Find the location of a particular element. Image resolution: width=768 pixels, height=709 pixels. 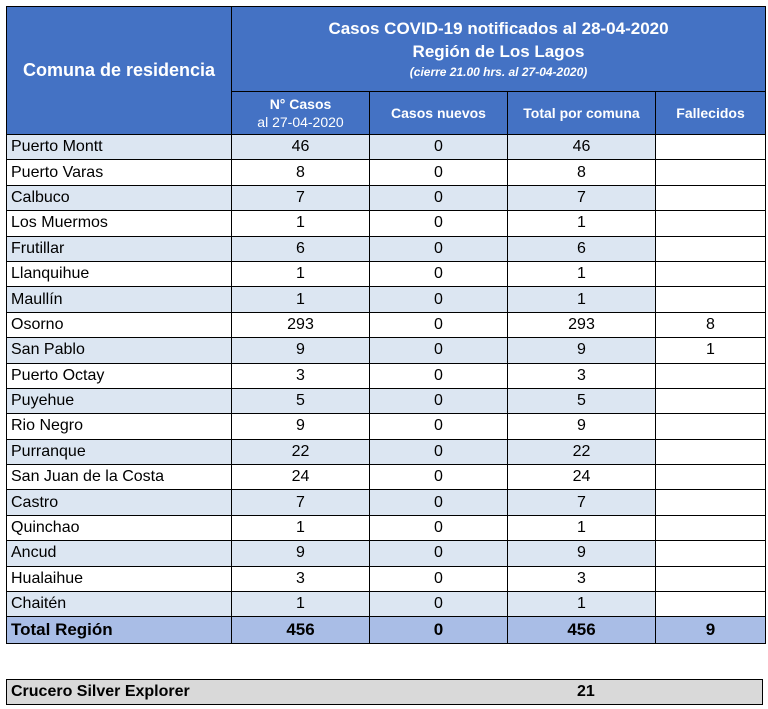

row-comuna: Puerto Montt is located at coordinates (119, 147).